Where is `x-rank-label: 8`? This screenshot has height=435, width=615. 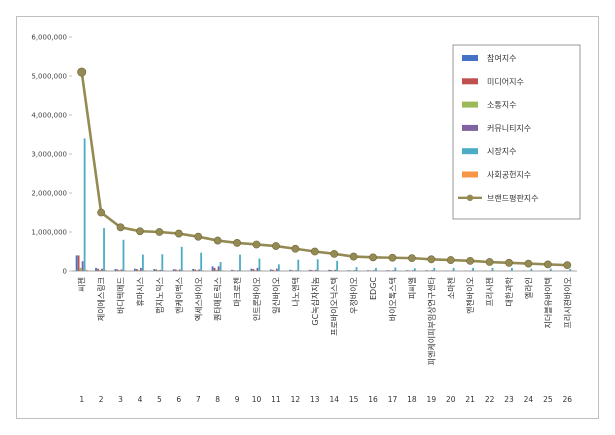 x-rank-label: 8 is located at coordinates (217, 399).